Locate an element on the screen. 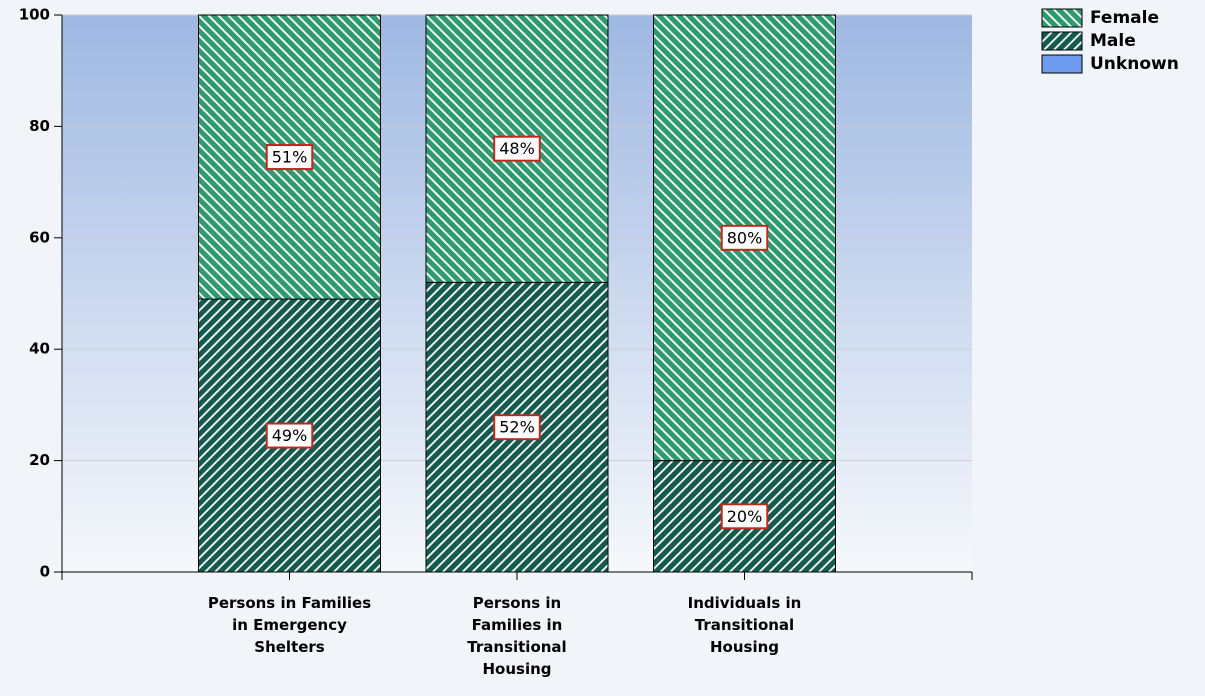  value-label: 49% is located at coordinates (289, 435).